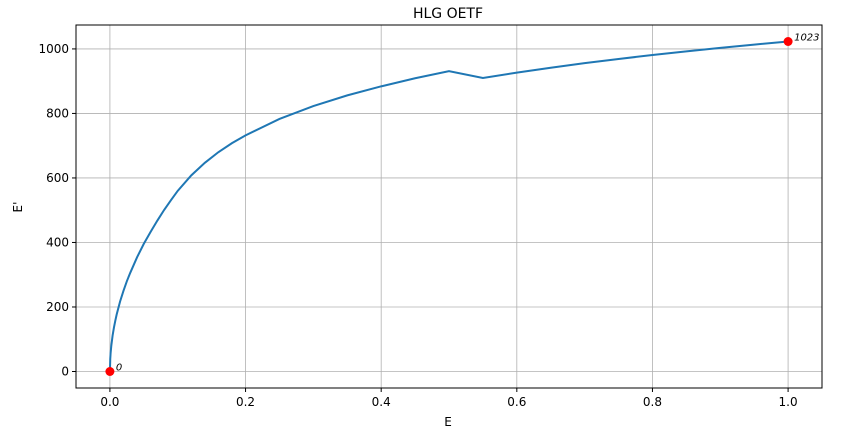 The image size is (842, 446). Describe the element at coordinates (516, 402) in the screenshot. I see `x-tick-label: 0.6` at that location.